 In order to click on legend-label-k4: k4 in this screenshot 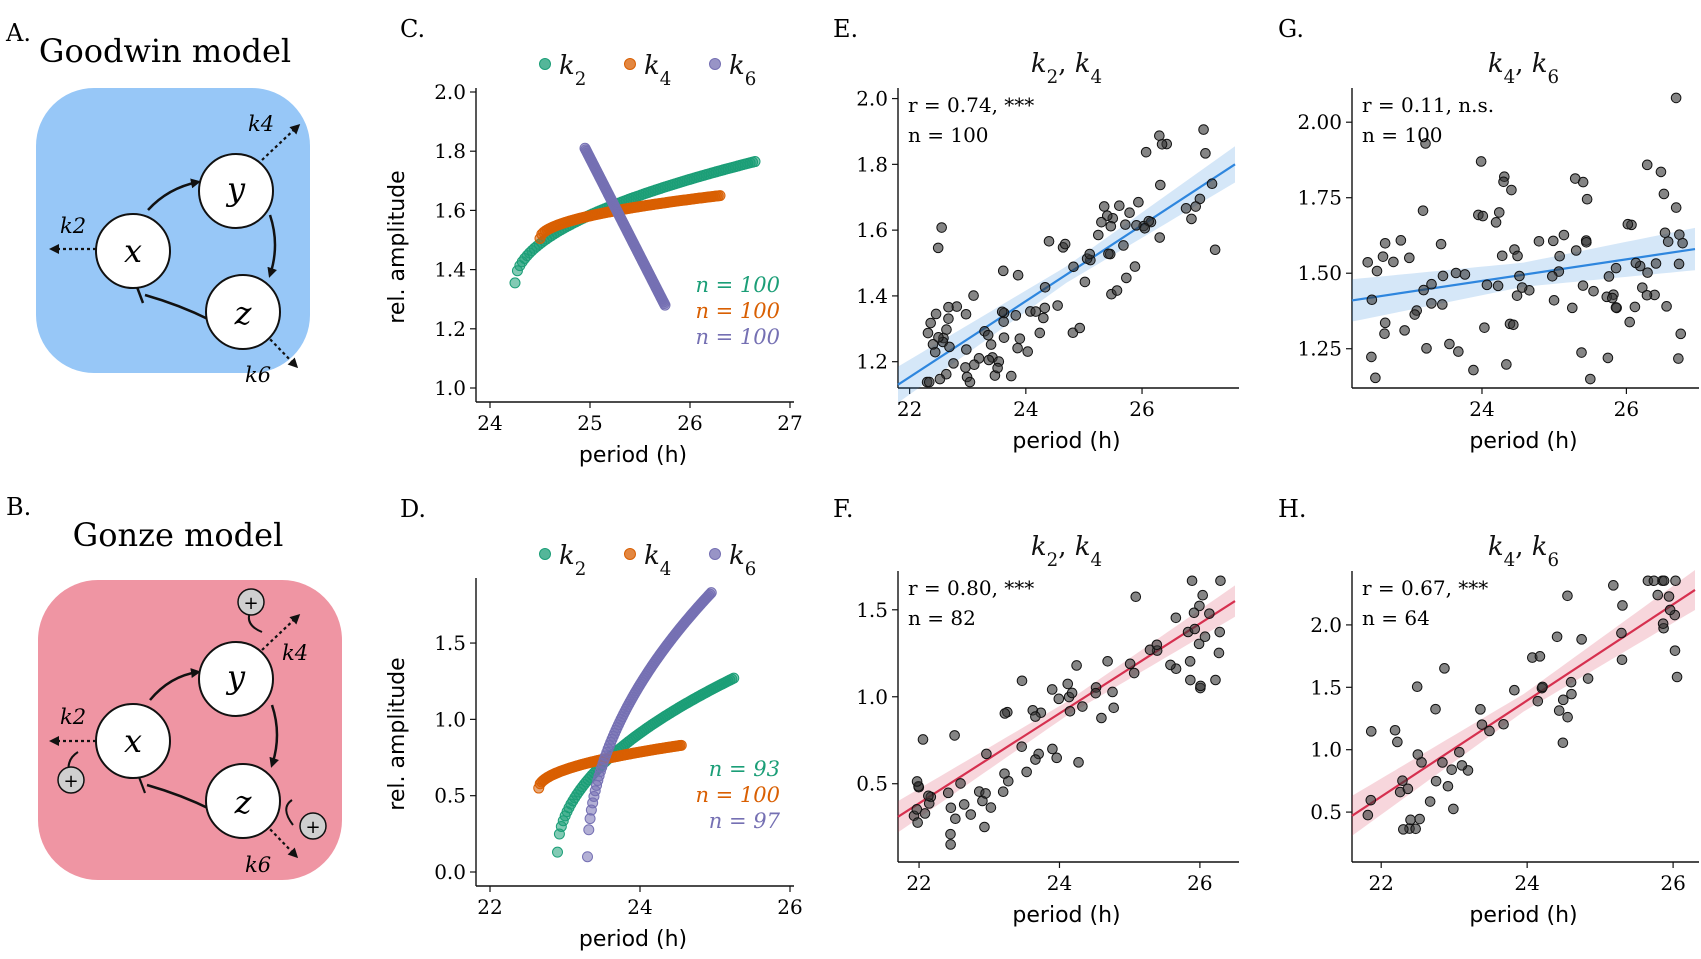, I will do `click(657, 560)`.